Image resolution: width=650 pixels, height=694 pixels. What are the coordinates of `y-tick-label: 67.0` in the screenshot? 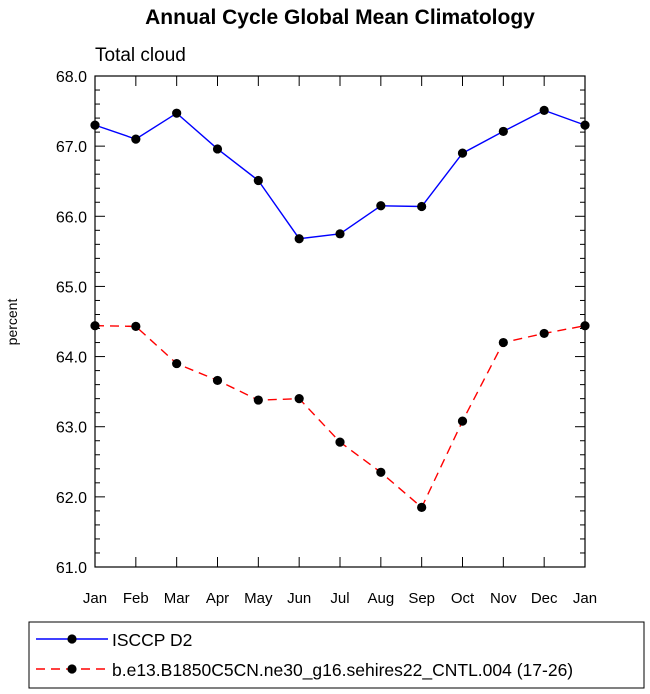 It's located at (71, 147).